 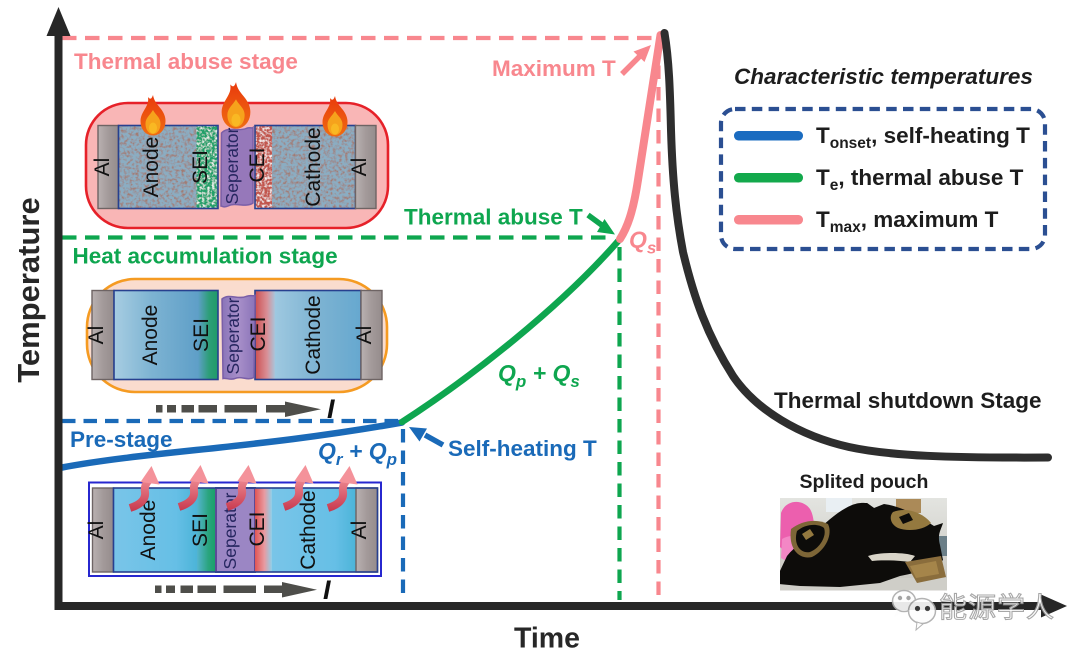 What do you see at coordinates (357, 453) in the screenshot?
I see `svg-text: Qr + Qp` at bounding box center [357, 453].